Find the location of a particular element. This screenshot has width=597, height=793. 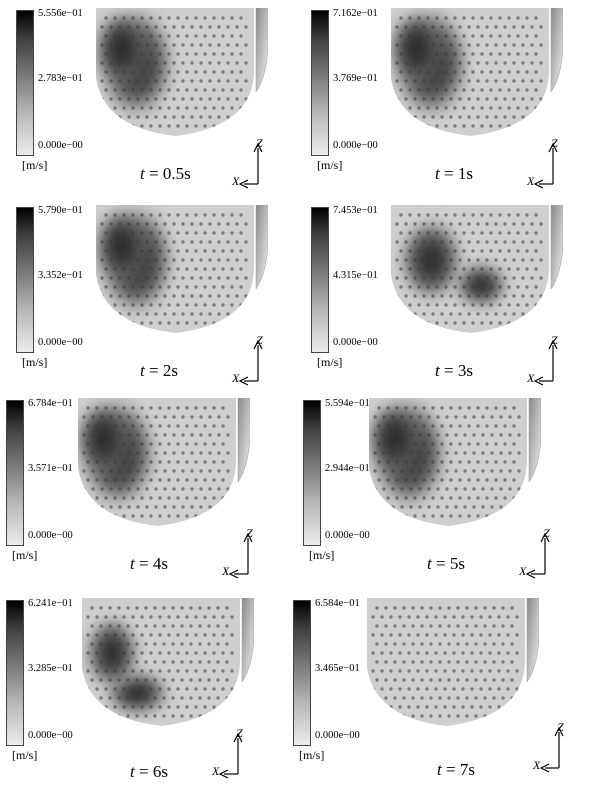

time-label: t = 0.5s is located at coordinates (165, 173).